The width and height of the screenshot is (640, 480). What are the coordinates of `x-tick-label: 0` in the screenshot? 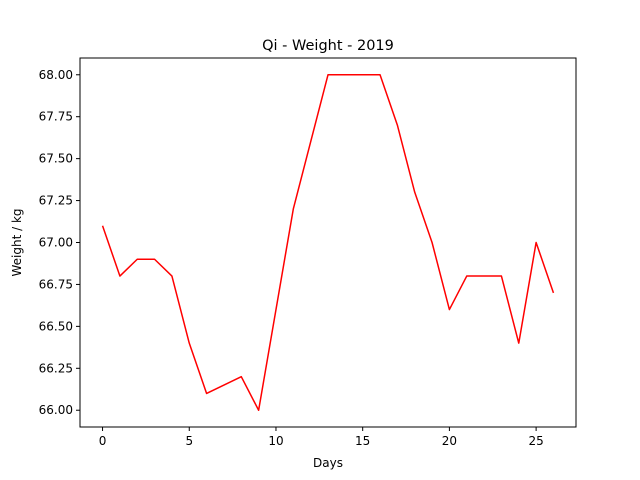 It's located at (103, 441).